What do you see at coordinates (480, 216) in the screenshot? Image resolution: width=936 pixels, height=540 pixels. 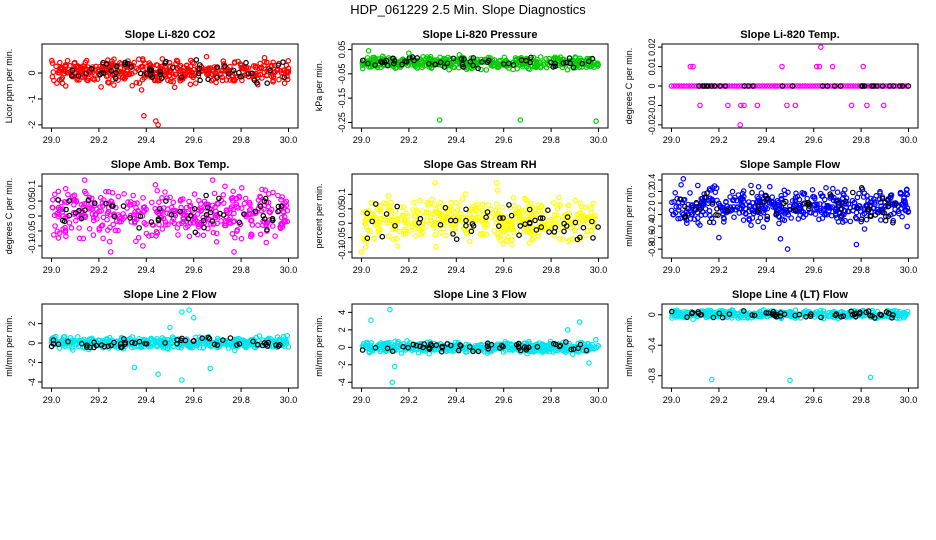 I see `plot-frame` at bounding box center [480, 216].